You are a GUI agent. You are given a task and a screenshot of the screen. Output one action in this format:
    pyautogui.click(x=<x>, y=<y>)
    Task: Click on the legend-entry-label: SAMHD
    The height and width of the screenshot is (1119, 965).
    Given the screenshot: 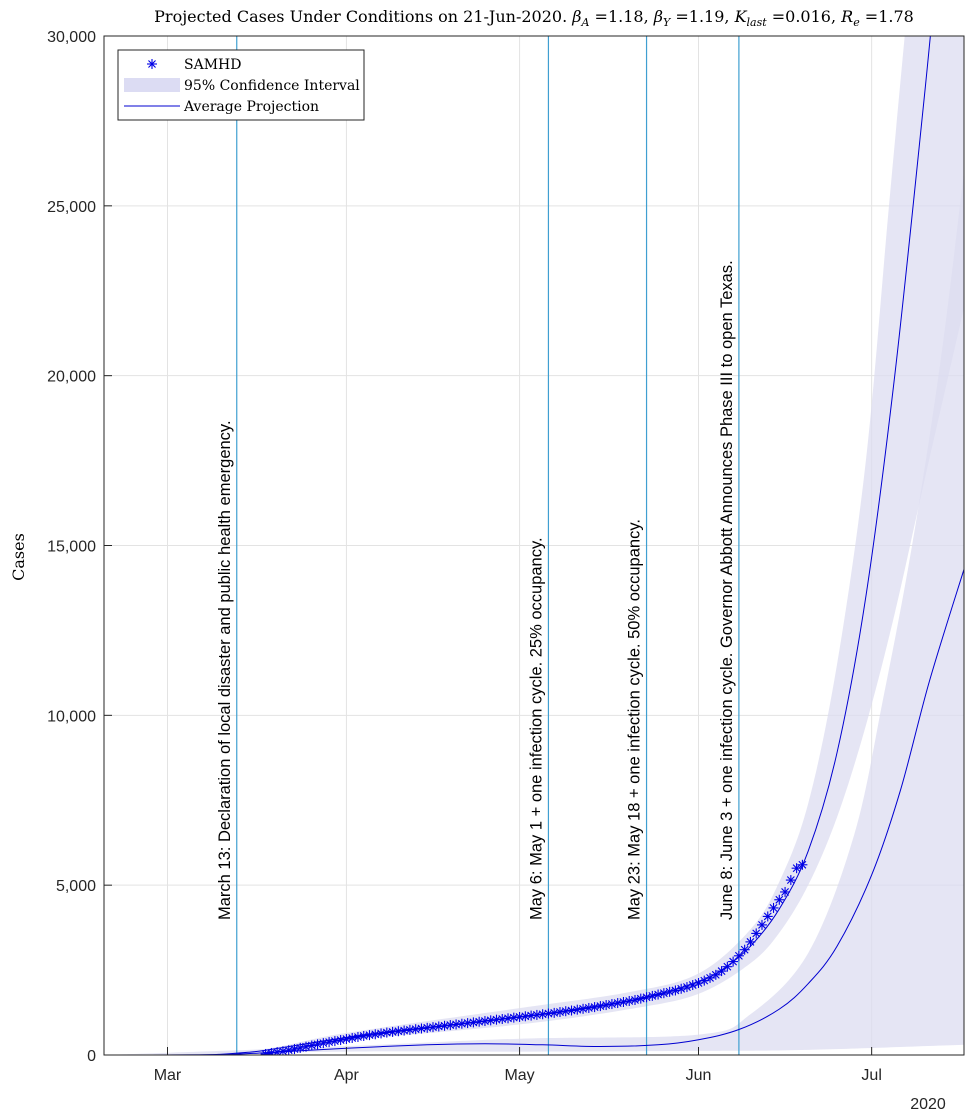 What is the action you would take?
    pyautogui.click(x=212, y=65)
    